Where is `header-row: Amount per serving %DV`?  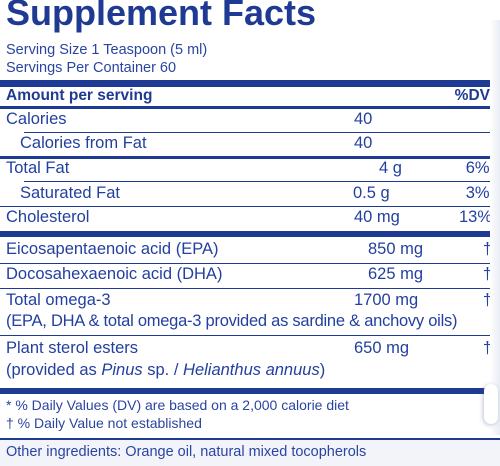
header-row: Amount per serving %DV is located at coordinates (250, 98).